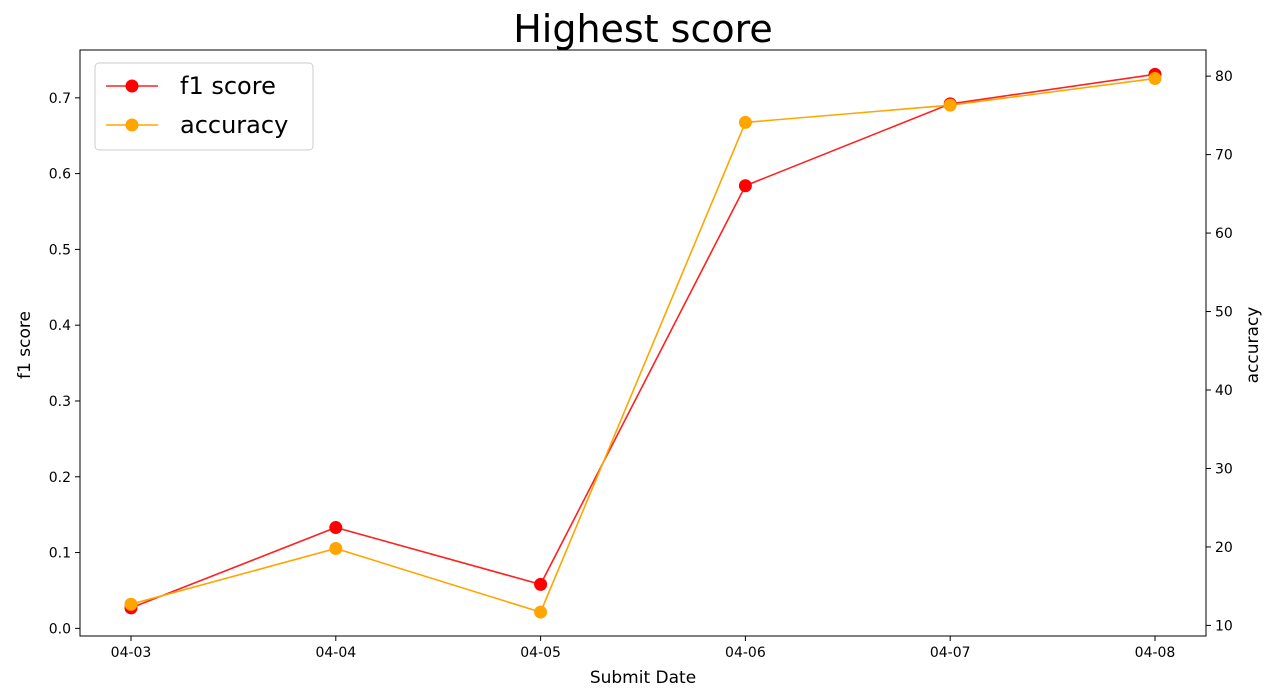 This screenshot has height=695, width=1273. Describe the element at coordinates (540, 653) in the screenshot. I see `x-tick-label: 04-05` at that location.